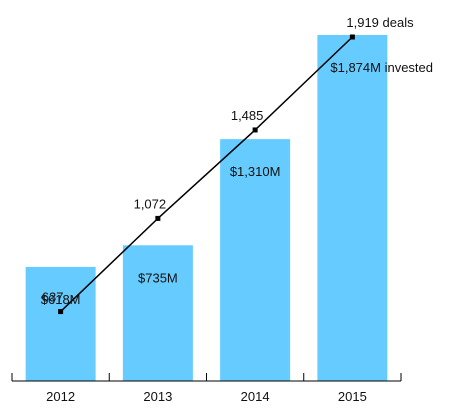 The height and width of the screenshot is (418, 450). What do you see at coordinates (255, 171) in the screenshot?
I see `bar-value-label-2014: $1,310M` at bounding box center [255, 171].